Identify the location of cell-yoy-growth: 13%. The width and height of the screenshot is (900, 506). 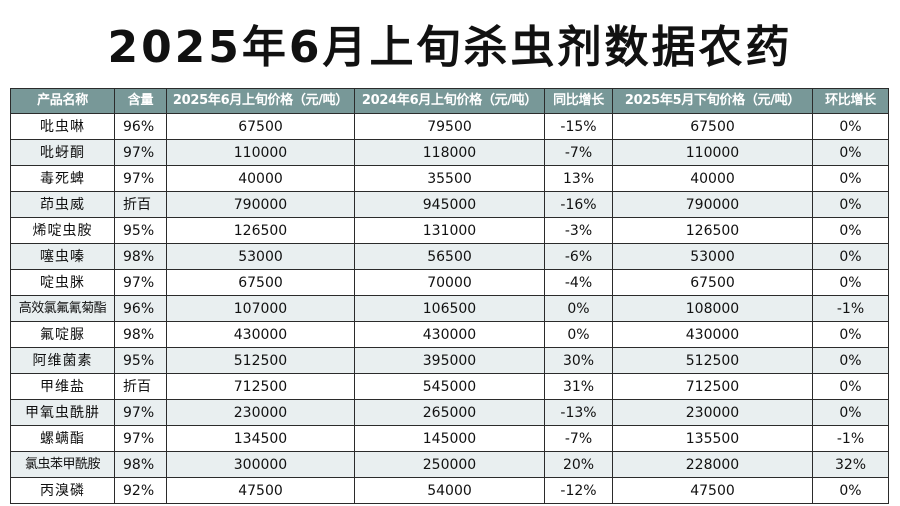
(578, 178).